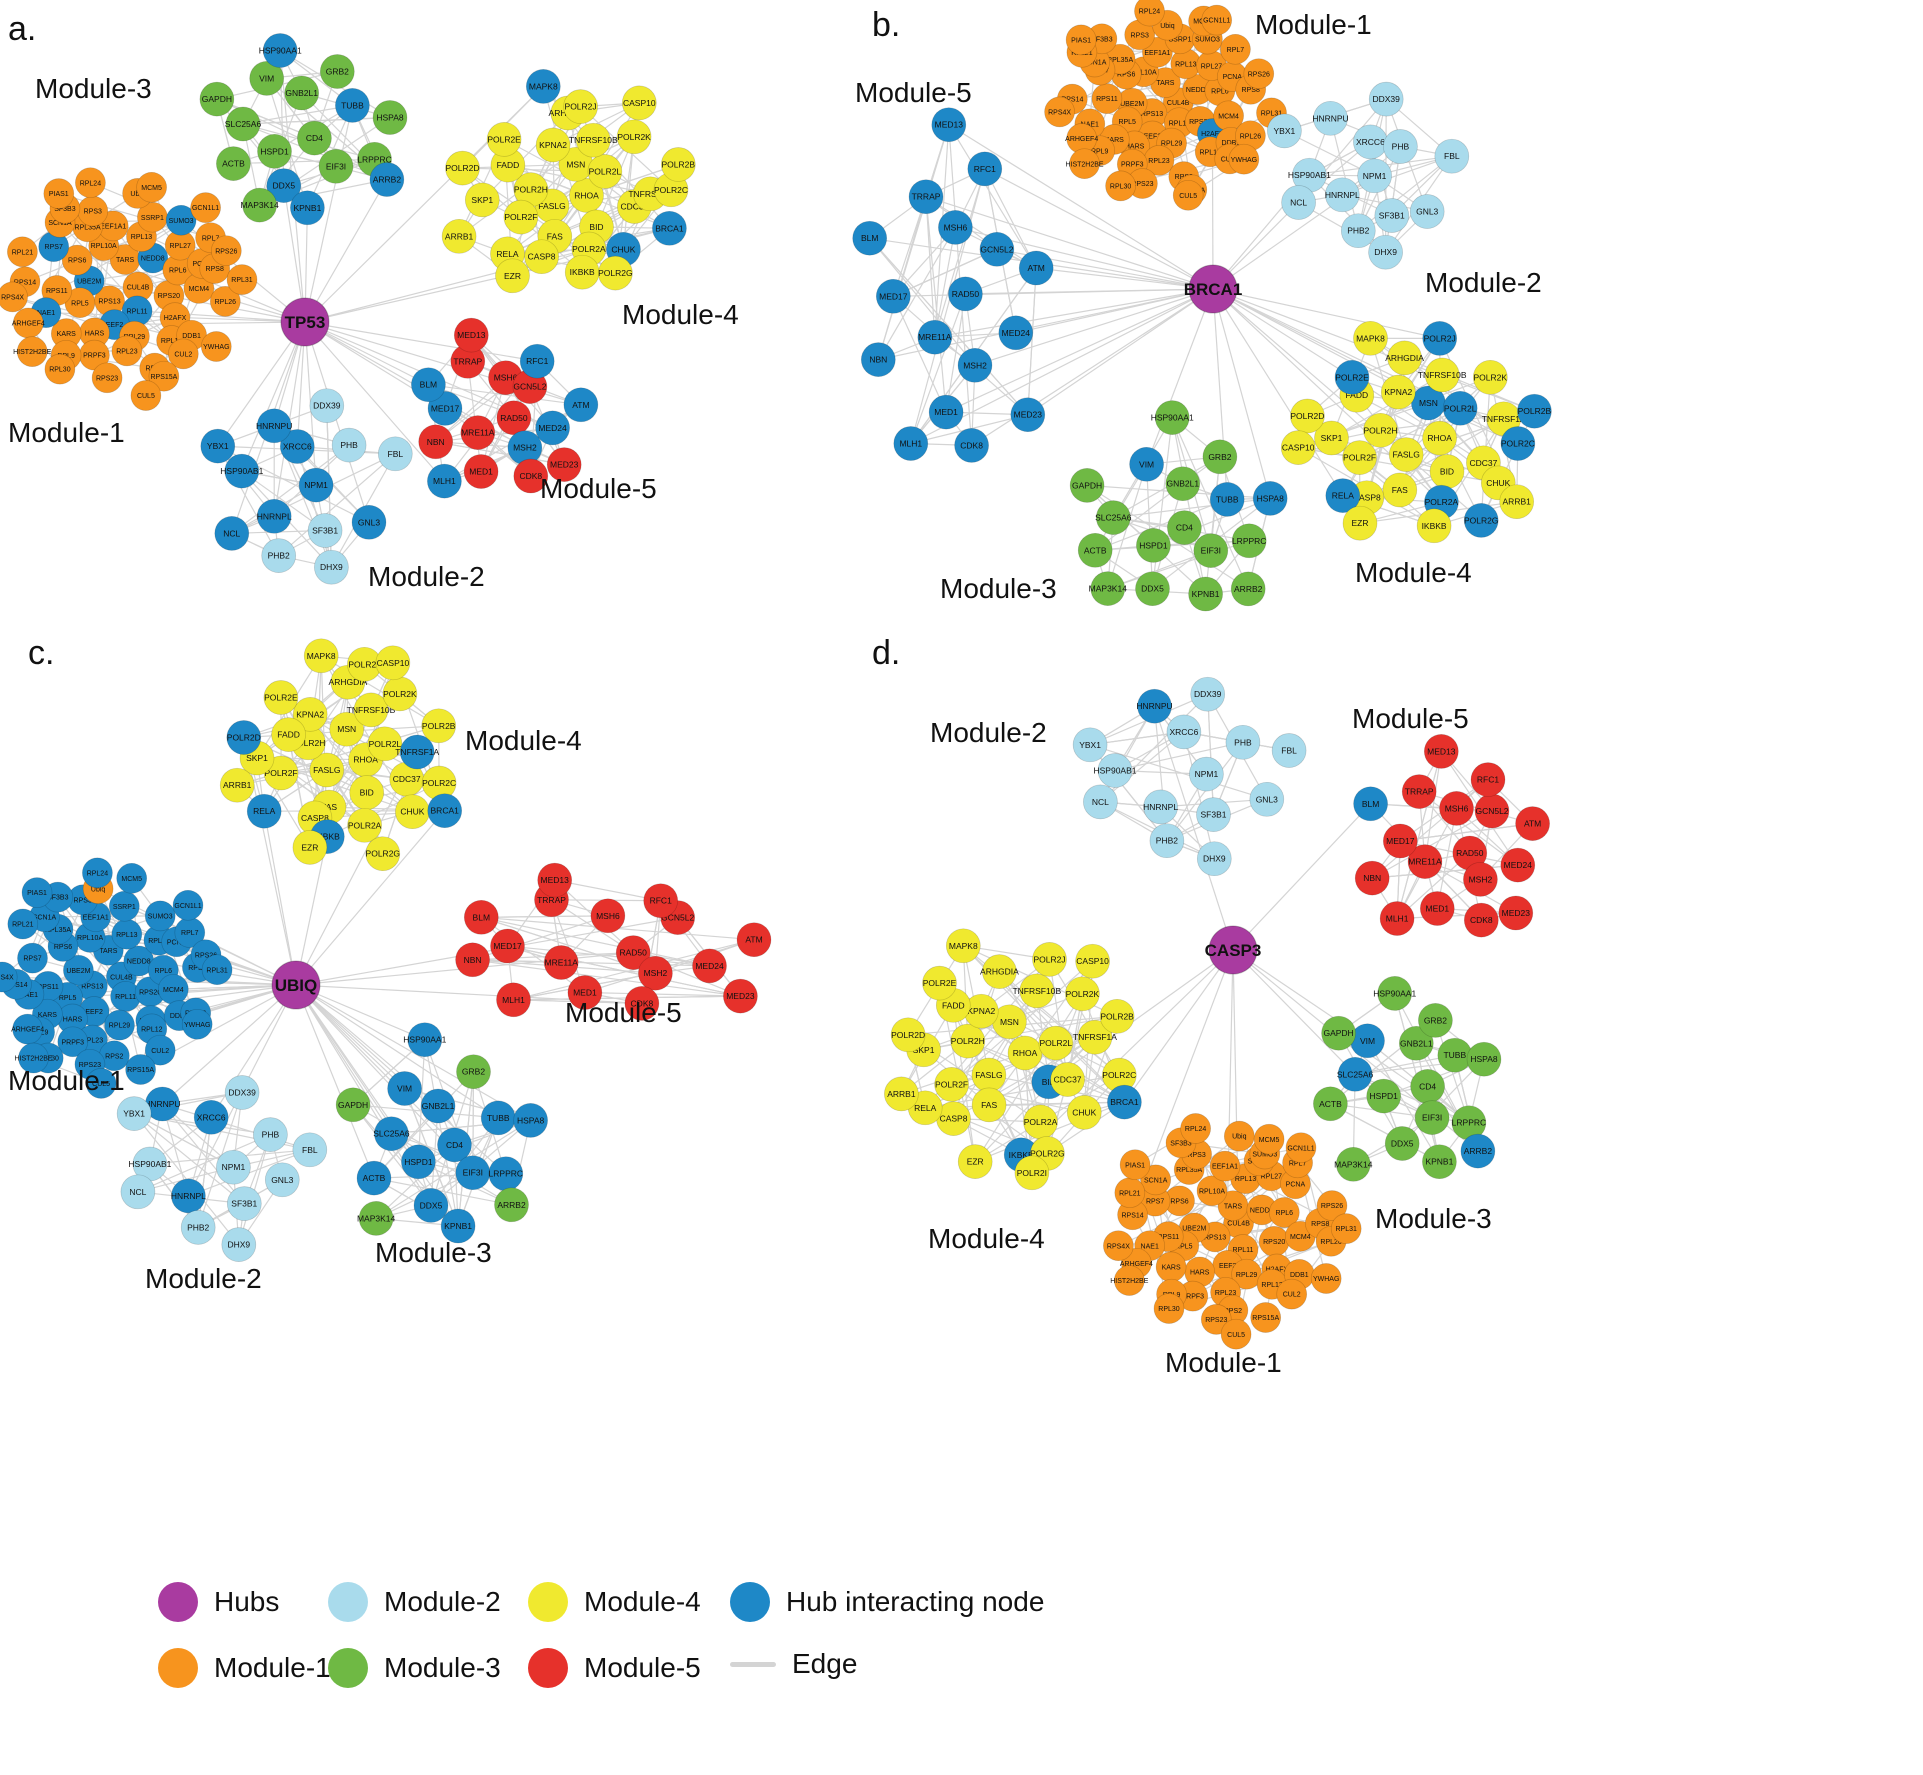  I want to click on module-label: Module-4, so click(986, 1238).